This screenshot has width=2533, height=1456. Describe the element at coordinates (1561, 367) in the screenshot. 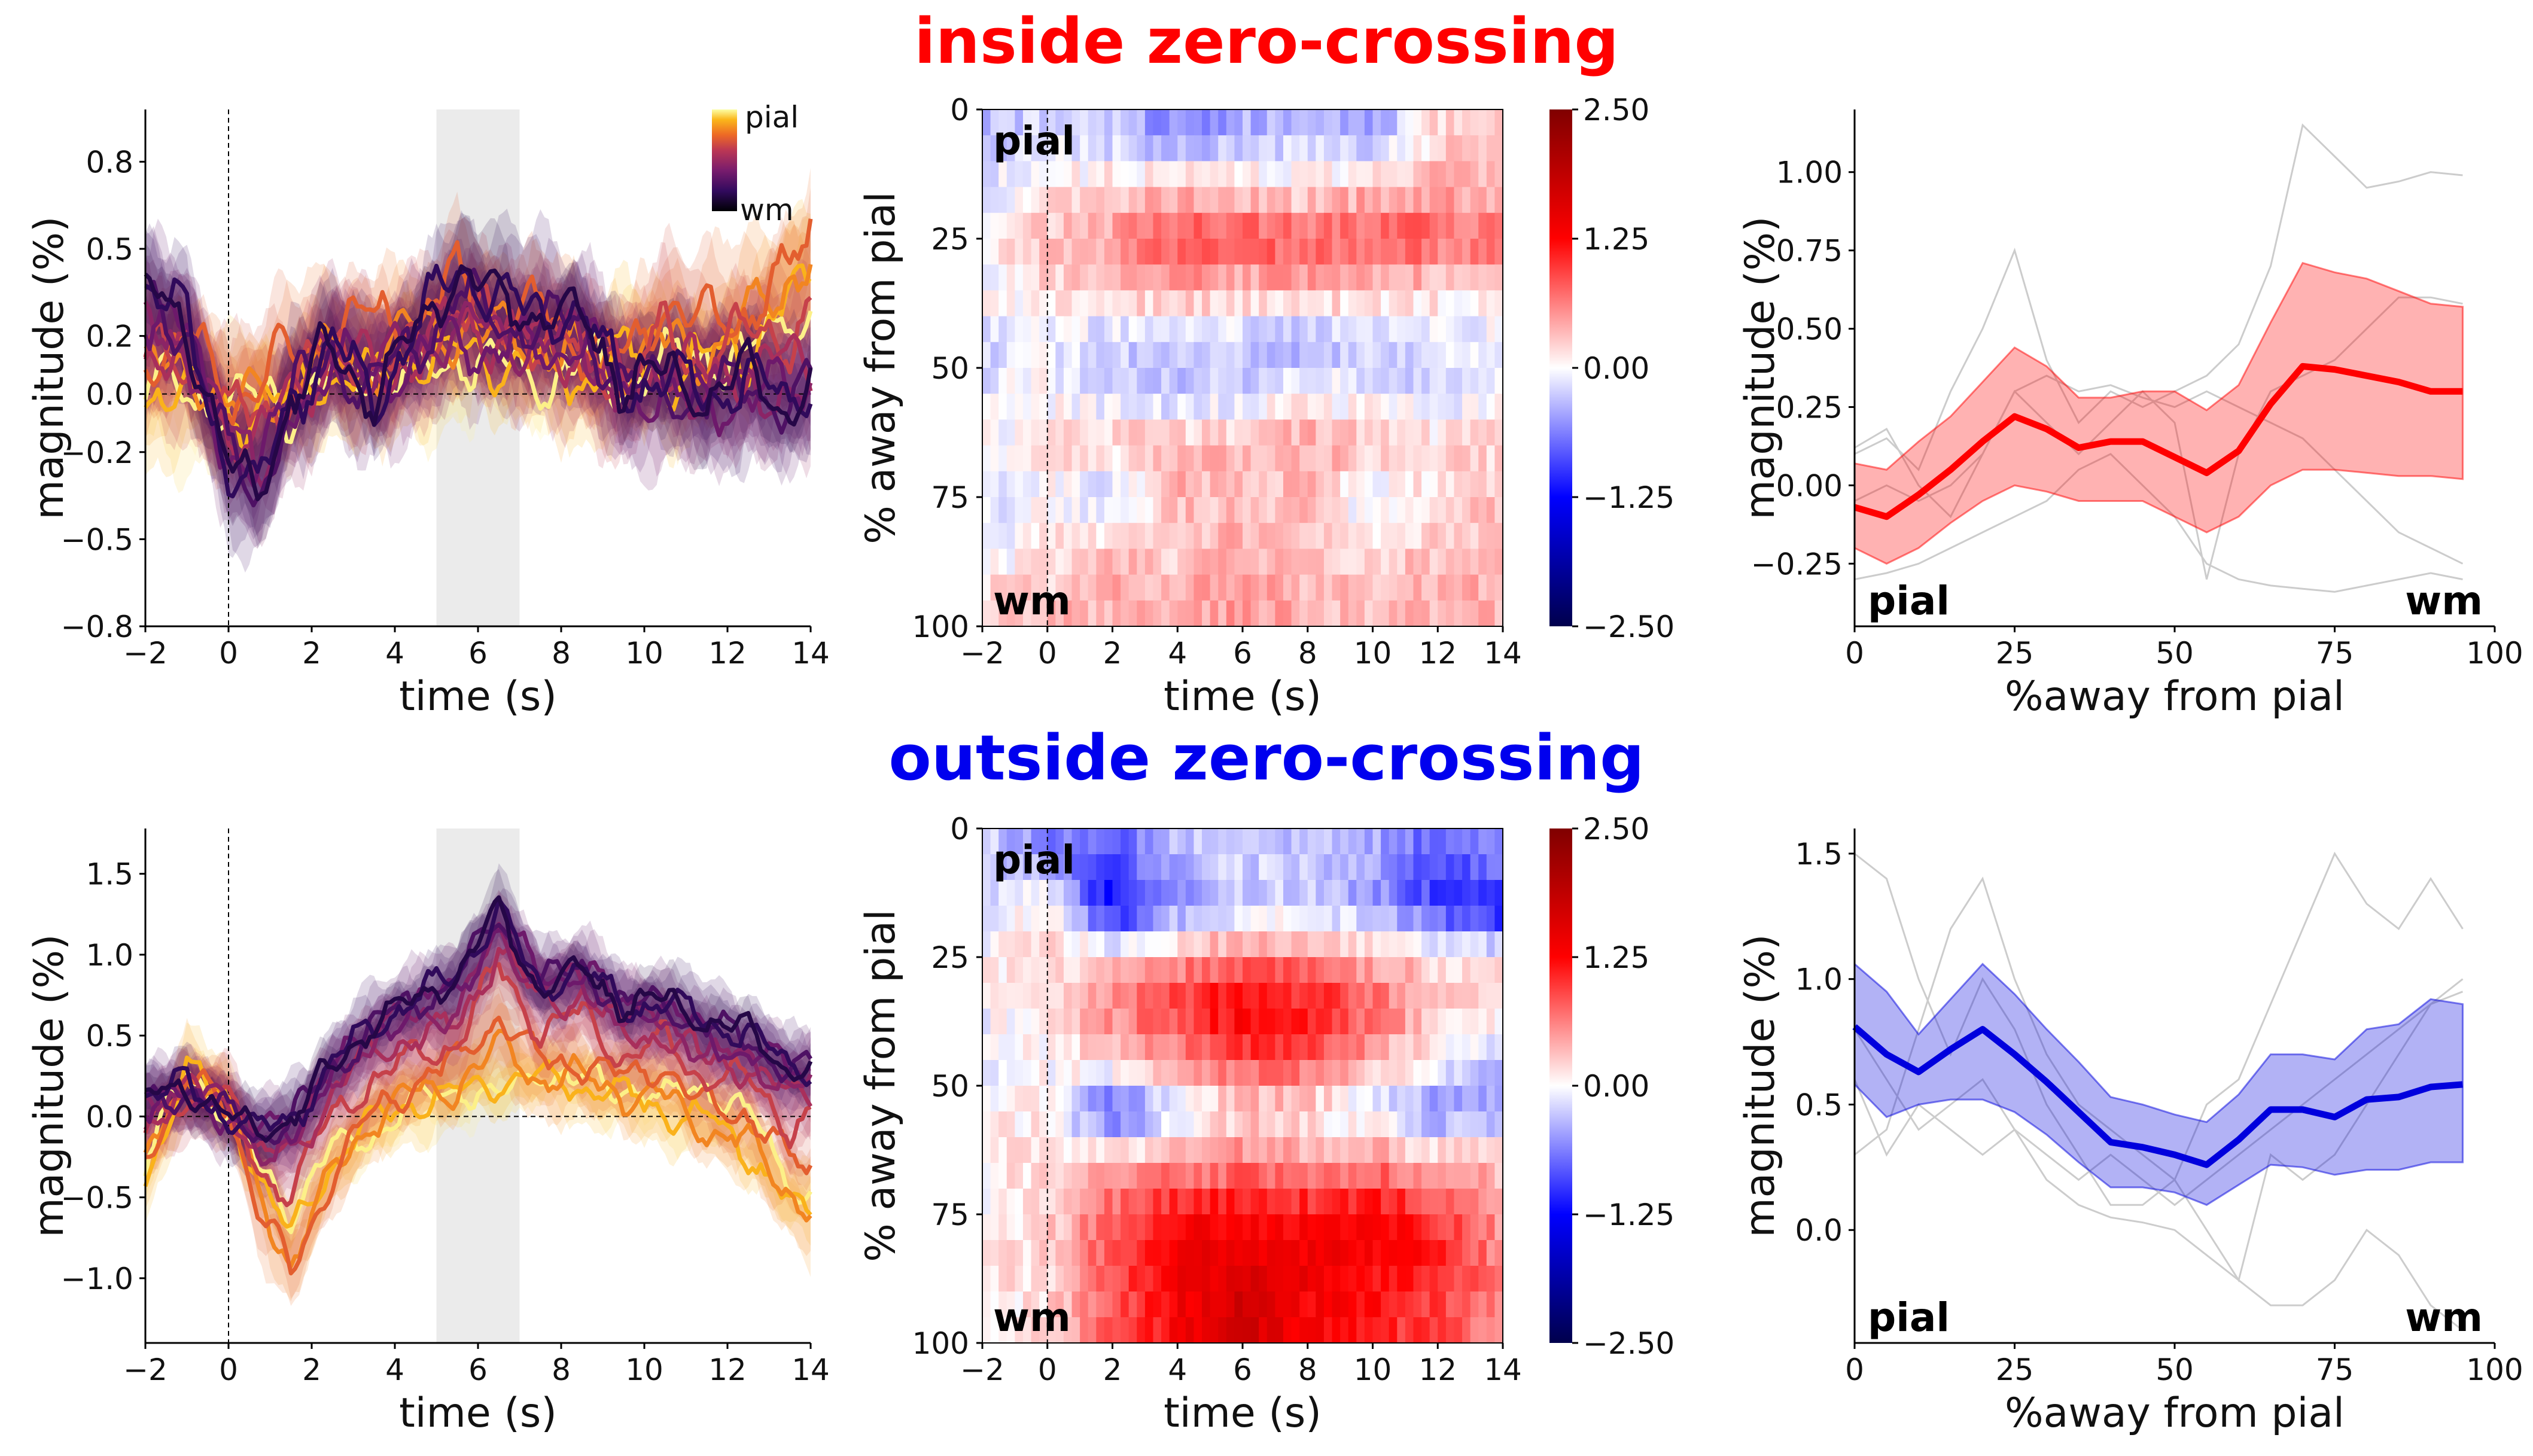

I see `heatmap-colorbar` at that location.